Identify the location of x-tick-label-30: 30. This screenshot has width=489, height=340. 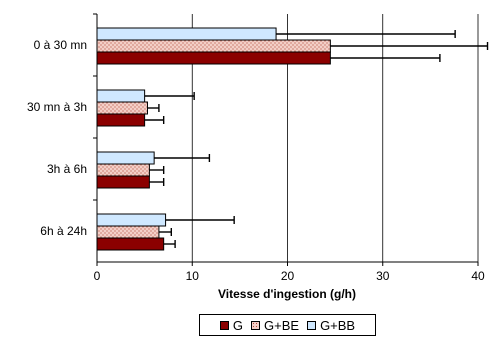
(383, 276).